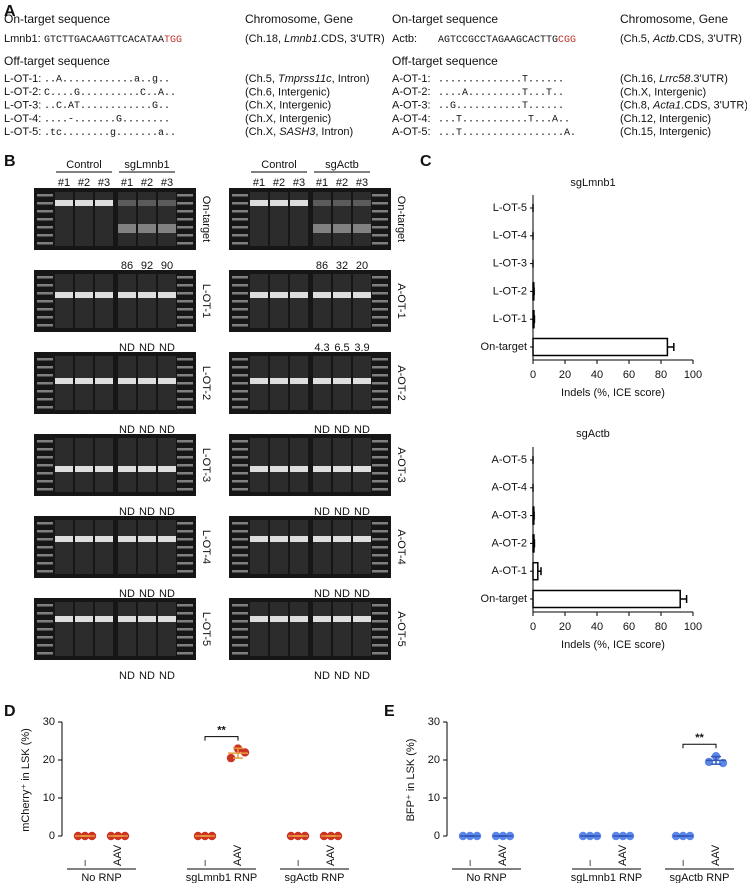 The width and height of the screenshot is (747, 883). Describe the element at coordinates (607, 877) in the screenshot. I see `group-label: sgLmnb1 RNP` at that location.